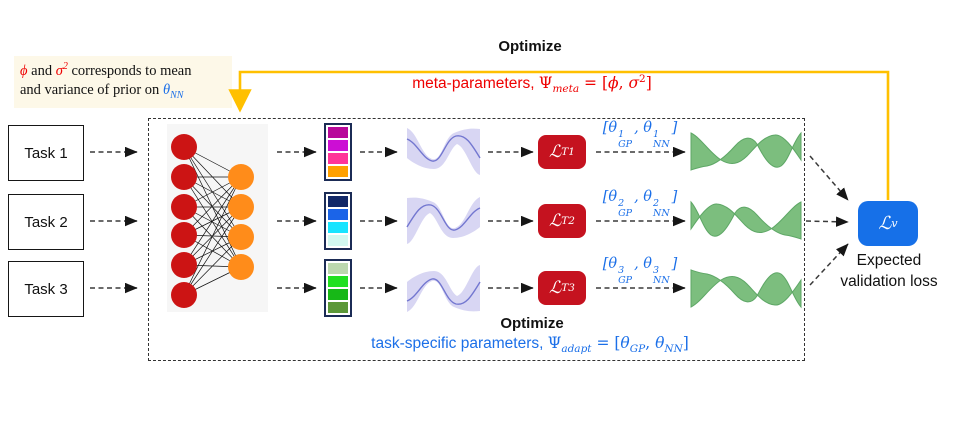 The width and height of the screenshot is (955, 437). What do you see at coordinates (212, 221) in the screenshot?
I see `neural-network-diagram` at bounding box center [212, 221].